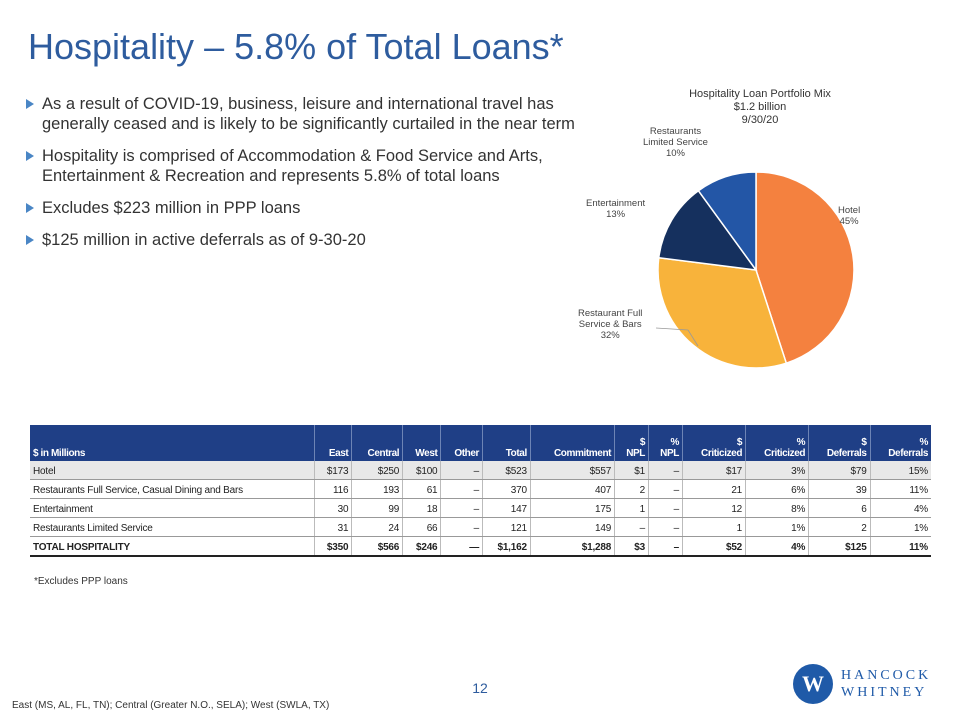 This screenshot has width=960, height=720. I want to click on table-cell: $100, so click(421, 470).